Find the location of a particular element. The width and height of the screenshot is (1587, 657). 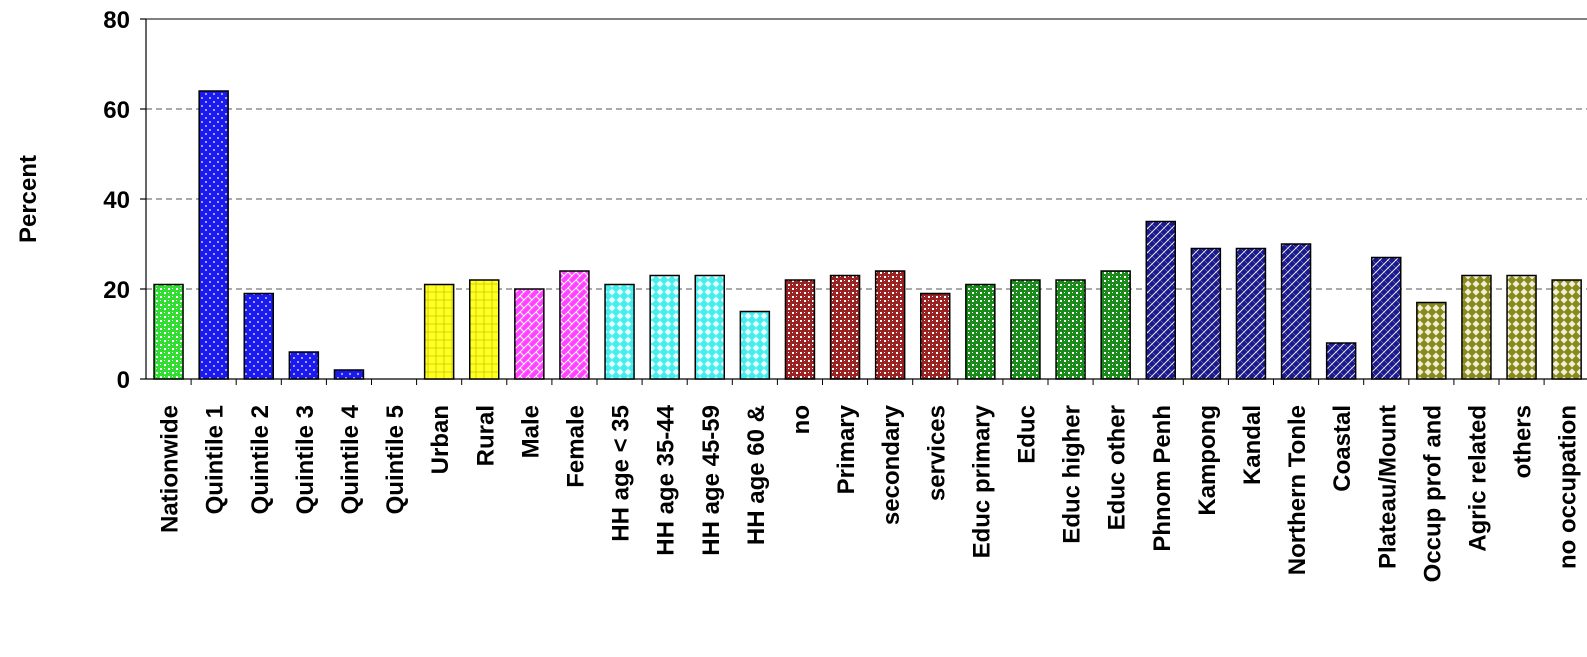

x-tick-label-18: Educ primary is located at coordinates (981, 481).